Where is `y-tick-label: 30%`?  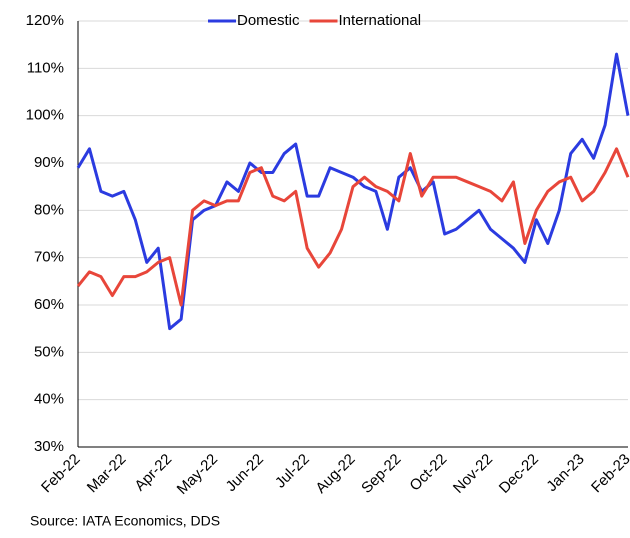
y-tick-label: 30% is located at coordinates (49, 446).